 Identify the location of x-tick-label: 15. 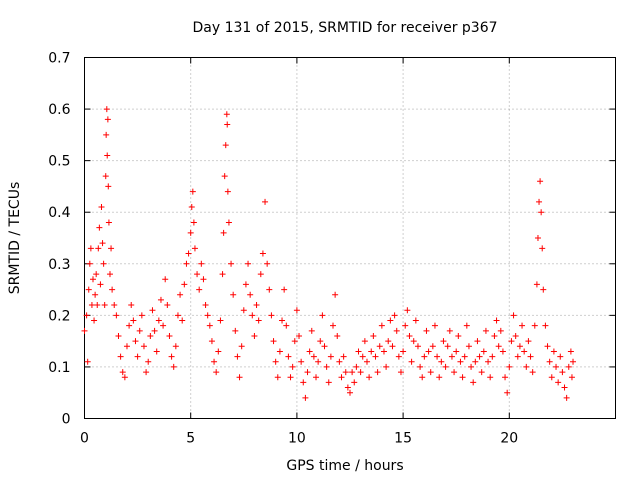
(403, 439).